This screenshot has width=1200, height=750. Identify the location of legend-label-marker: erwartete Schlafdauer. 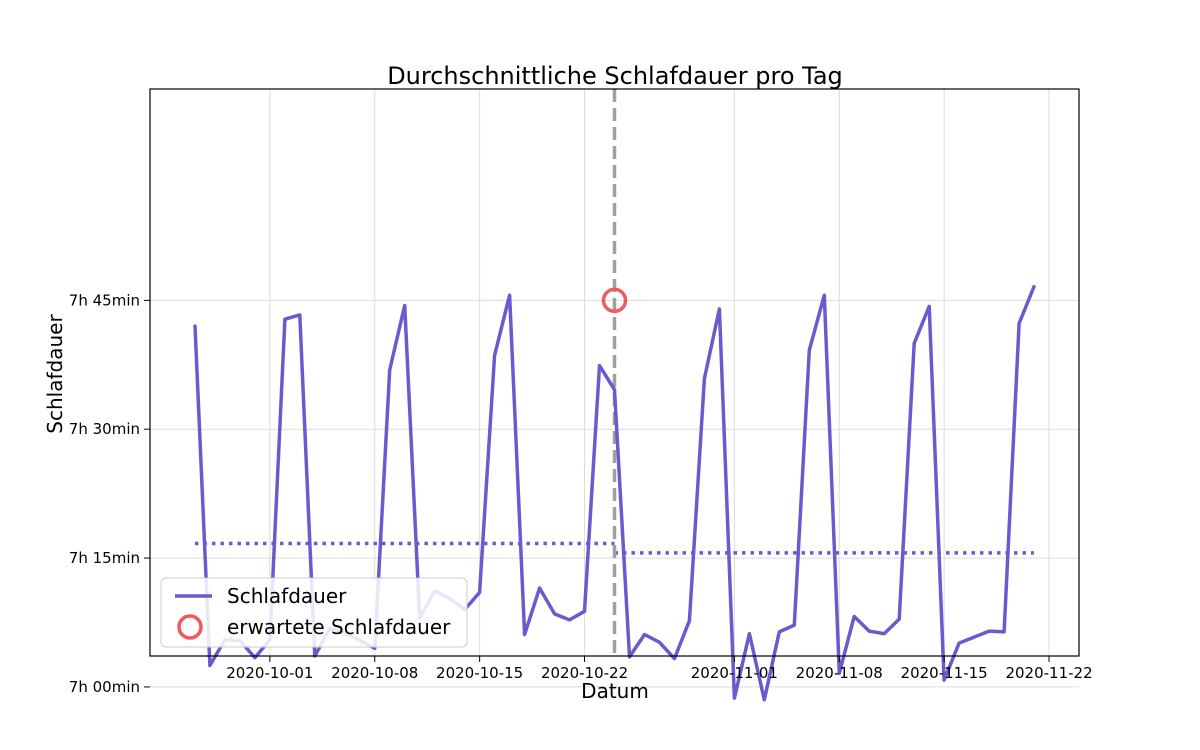
(339, 627).